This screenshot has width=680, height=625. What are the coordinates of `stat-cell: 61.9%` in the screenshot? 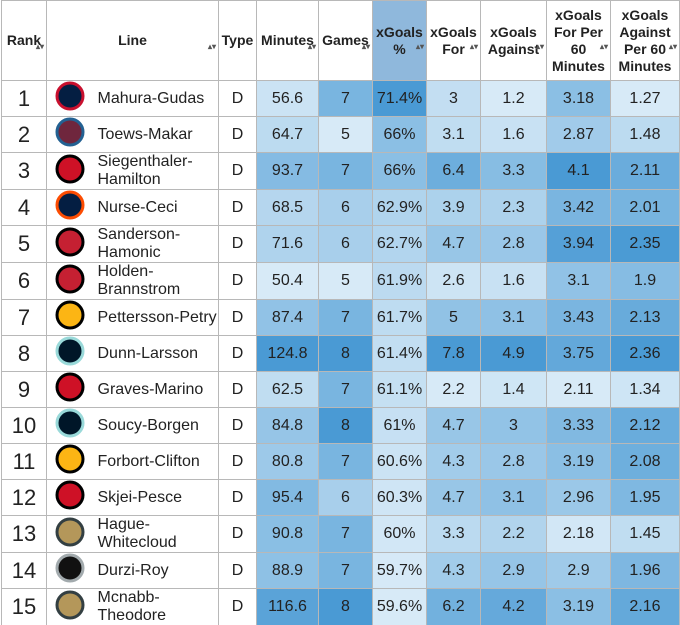 It's located at (399, 281).